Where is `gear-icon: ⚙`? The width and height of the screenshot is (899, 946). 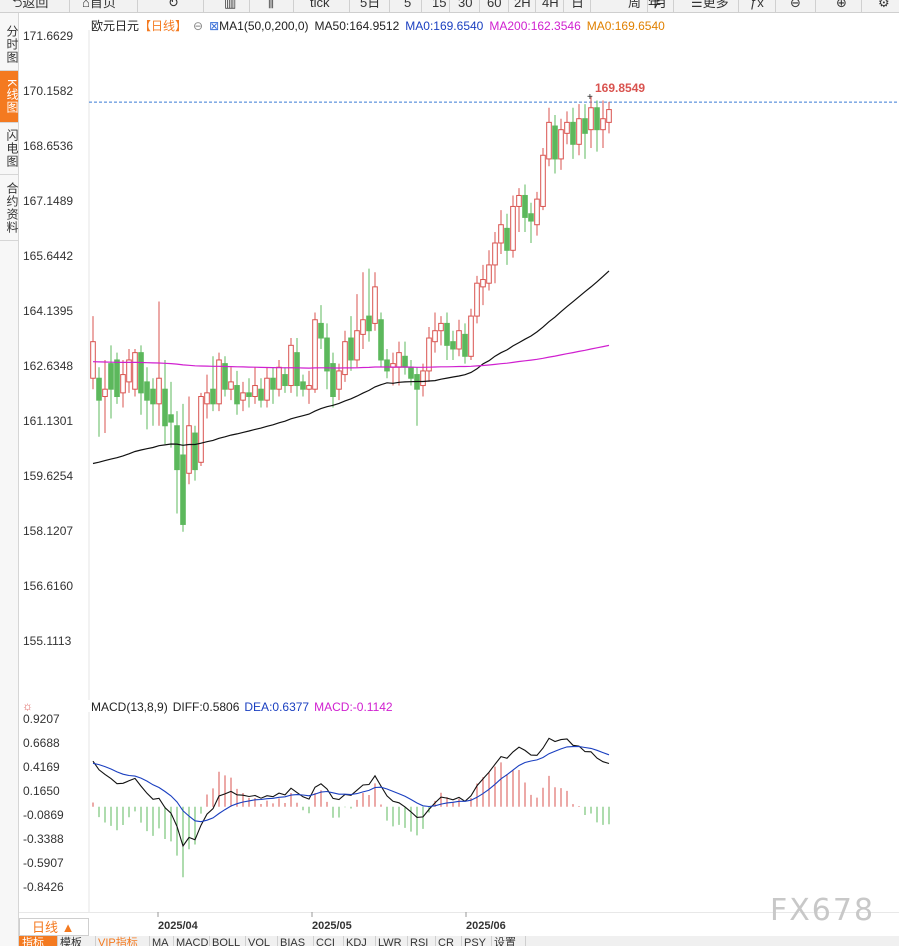
gear-icon: ⚙ is located at coordinates (884, 5).